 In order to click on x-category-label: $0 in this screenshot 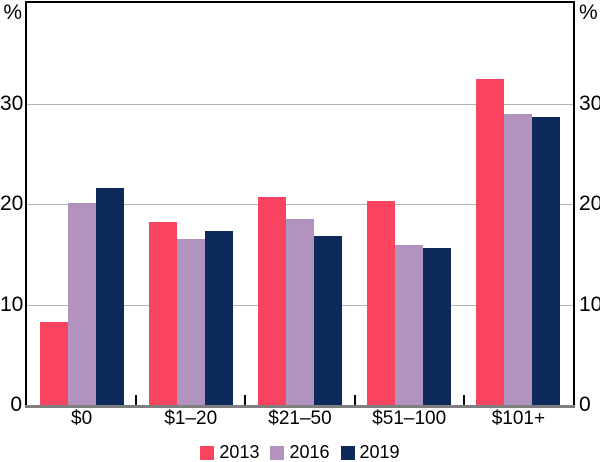, I will do `click(82, 418)`.